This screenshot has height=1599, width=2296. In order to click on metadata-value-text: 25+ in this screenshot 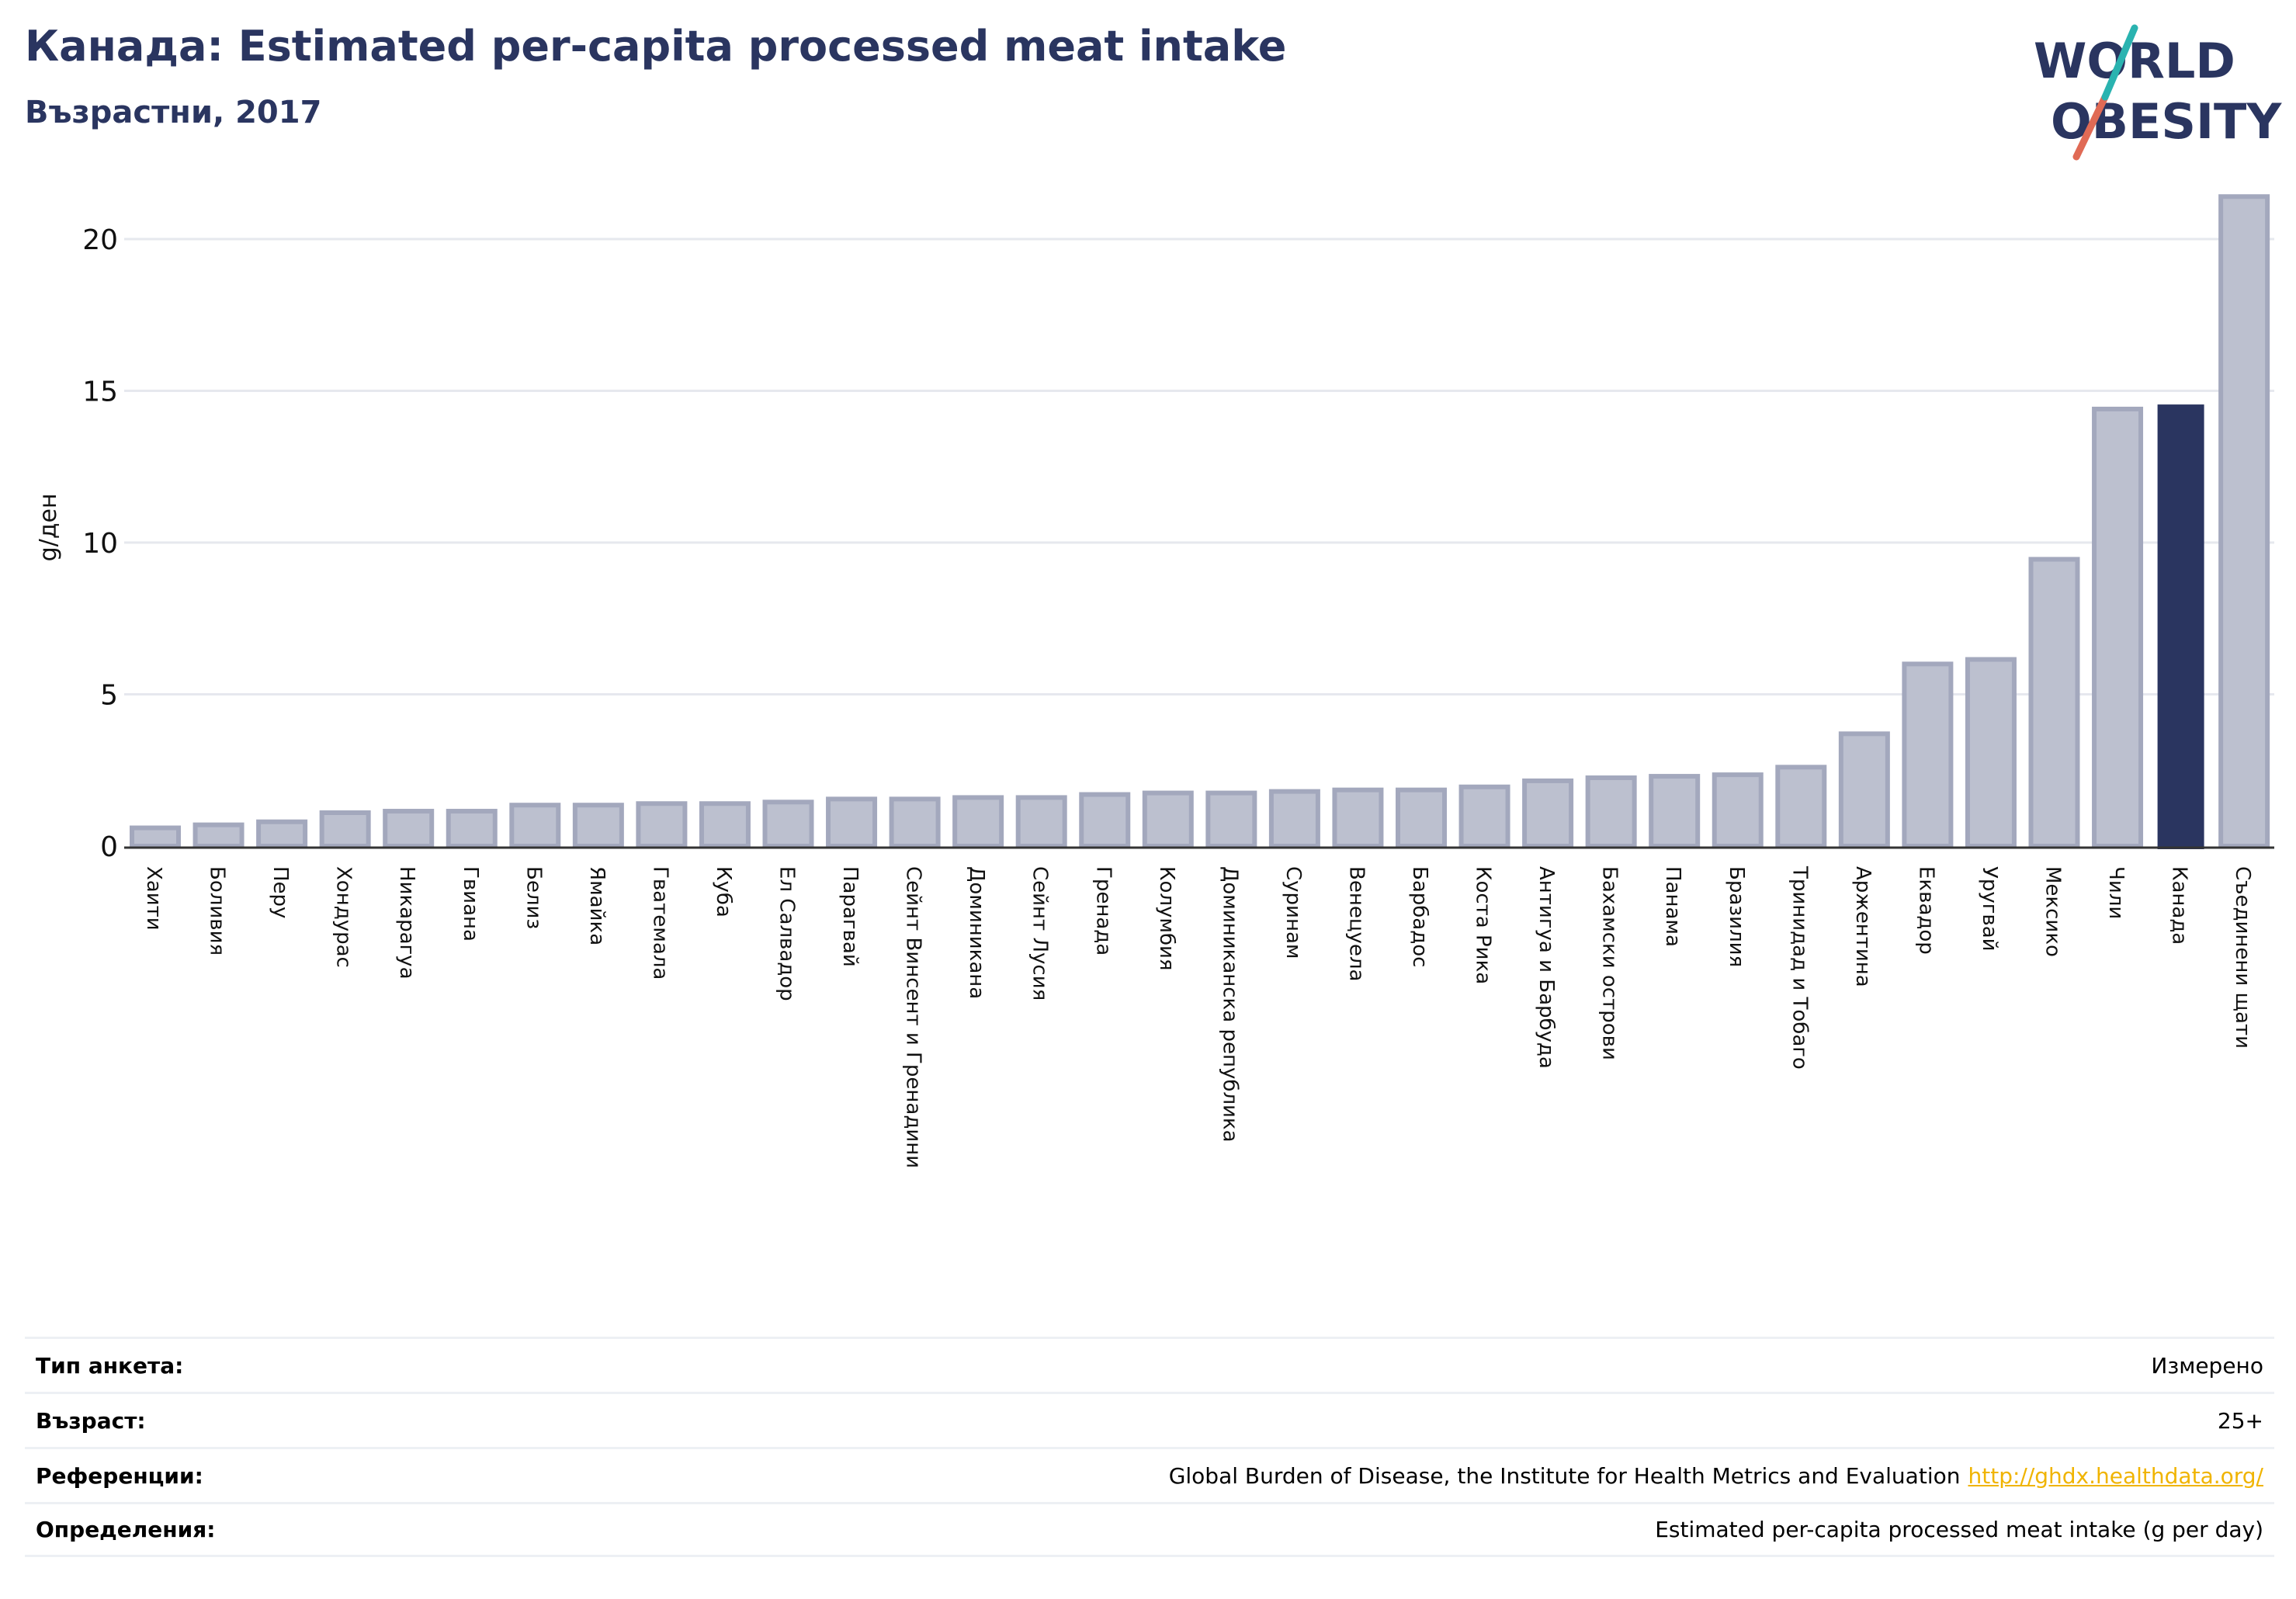, I will do `click(2240, 1420)`.